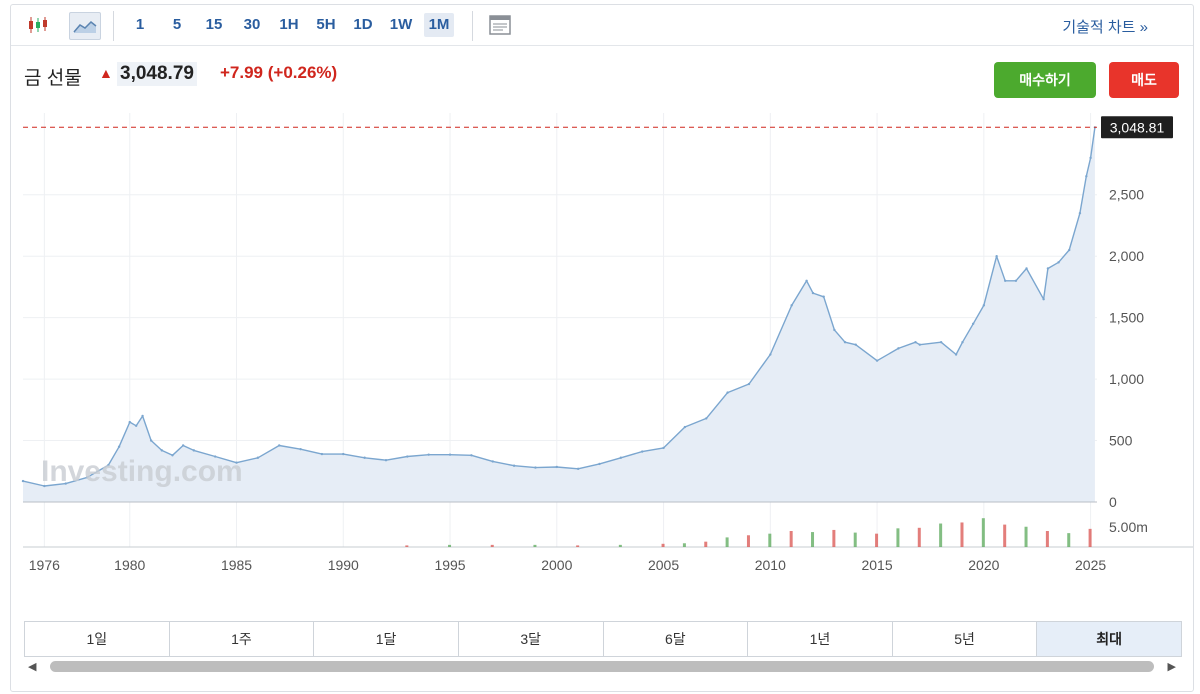  Describe the element at coordinates (1144, 80) in the screenshot. I see `sell-button: 매도` at that location.